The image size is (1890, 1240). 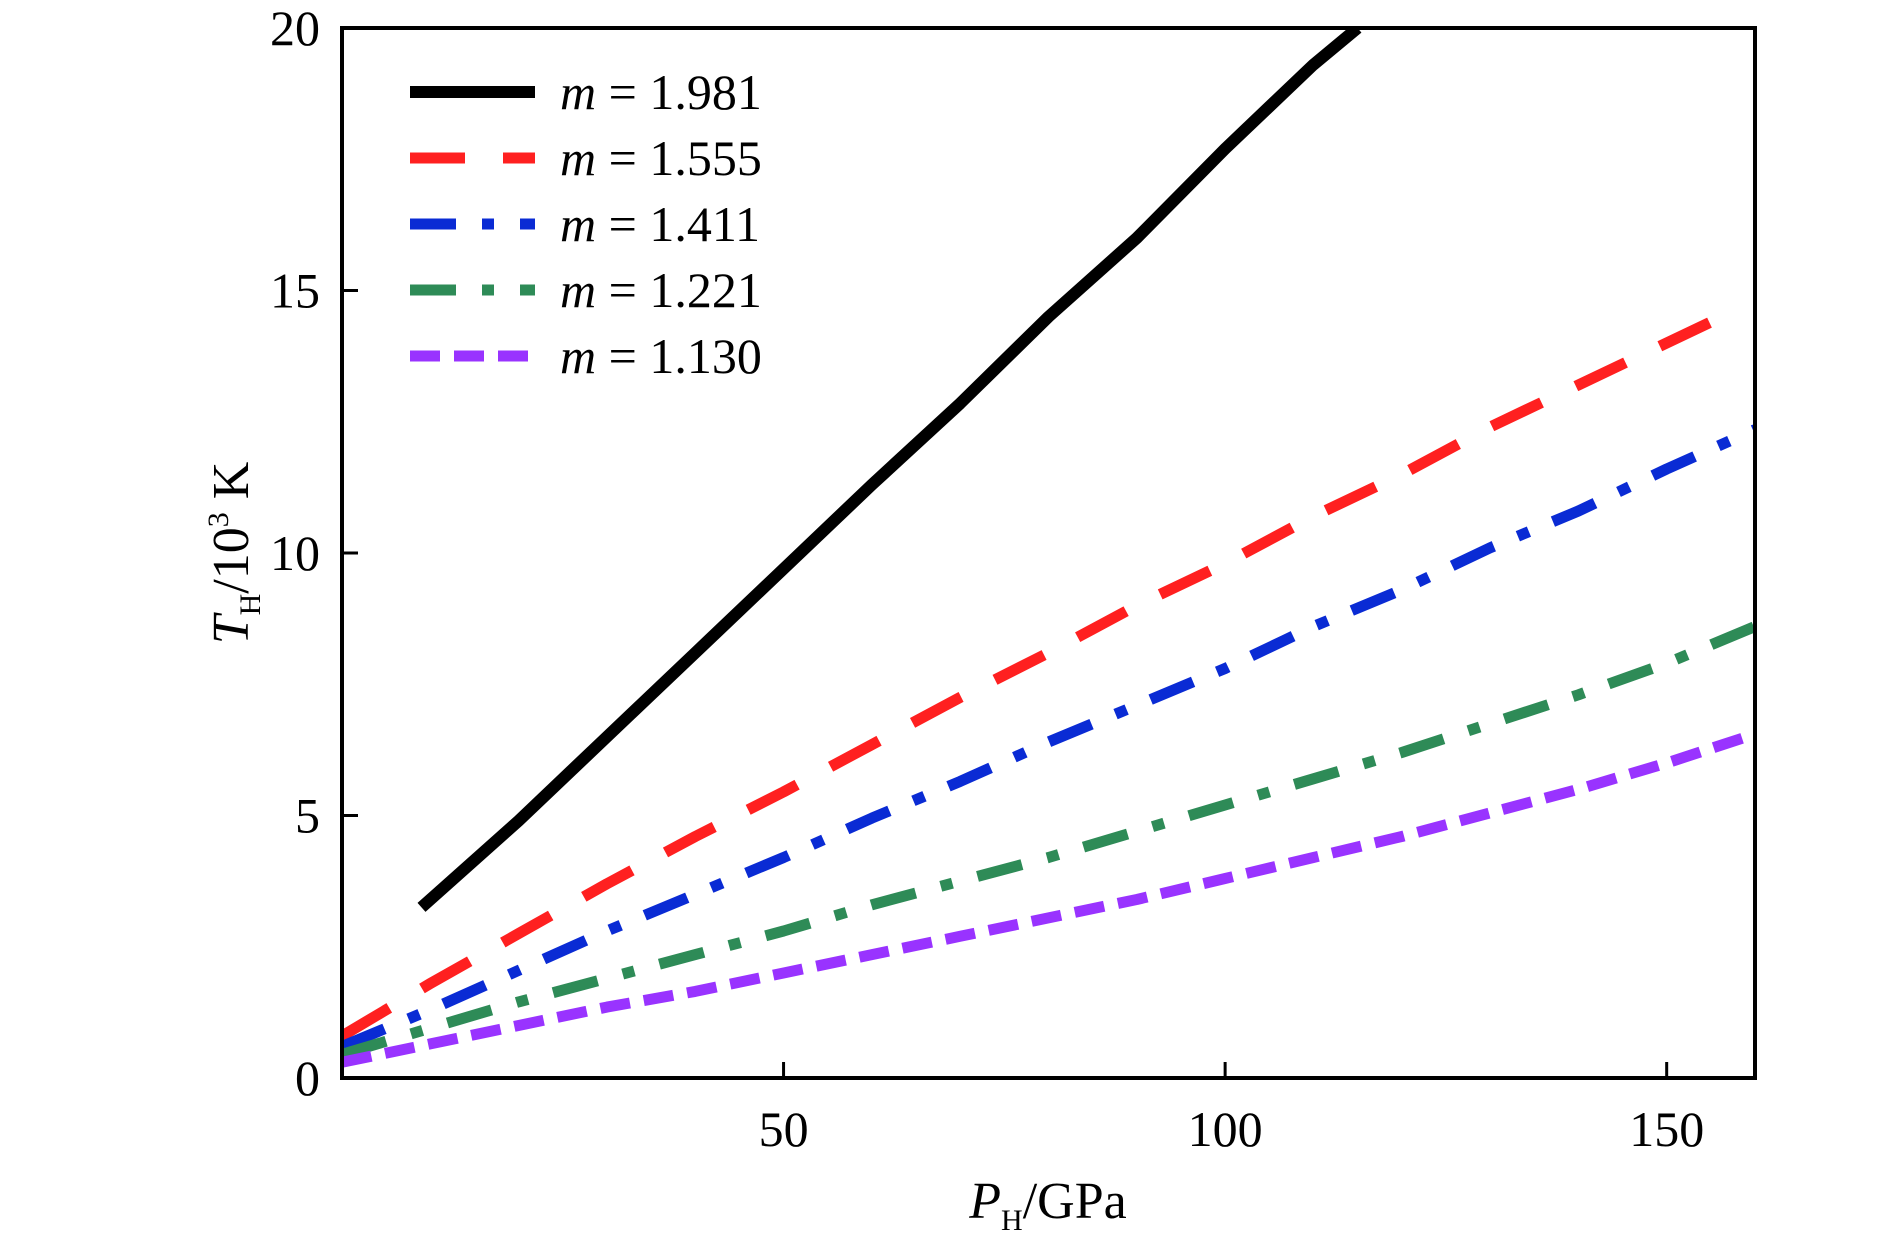 I want to click on legend-value: 1.555, so click(x=705, y=158).